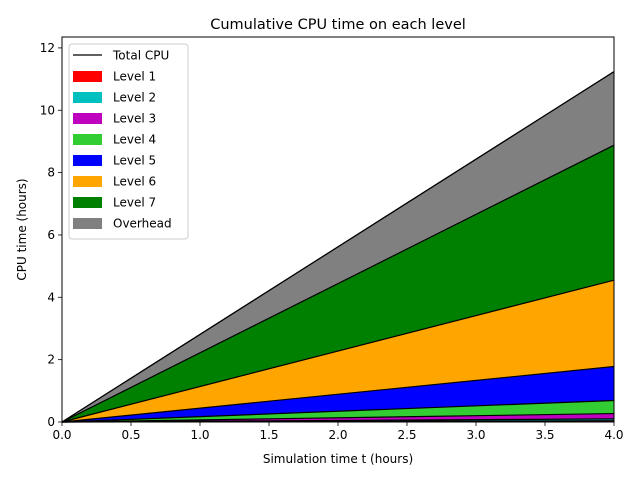  I want to click on legend-label-level-2: Level 2, so click(134, 98).